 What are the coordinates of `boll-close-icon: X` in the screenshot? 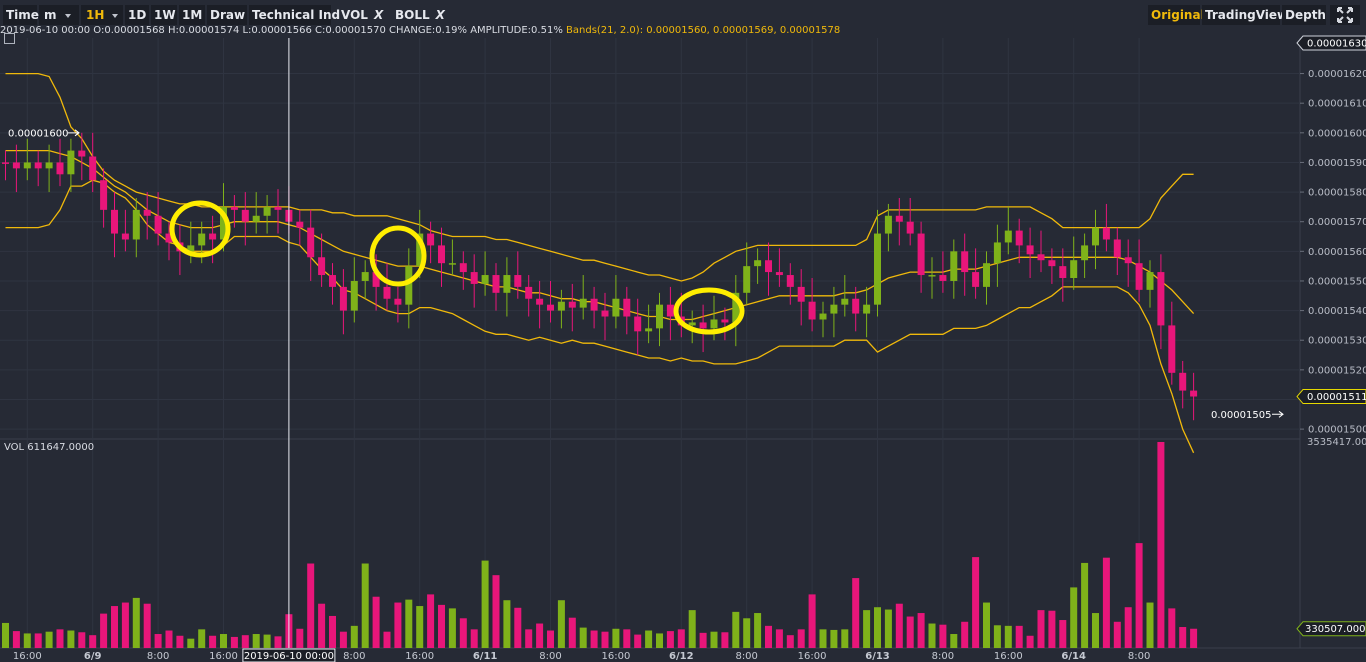 It's located at (440, 15).